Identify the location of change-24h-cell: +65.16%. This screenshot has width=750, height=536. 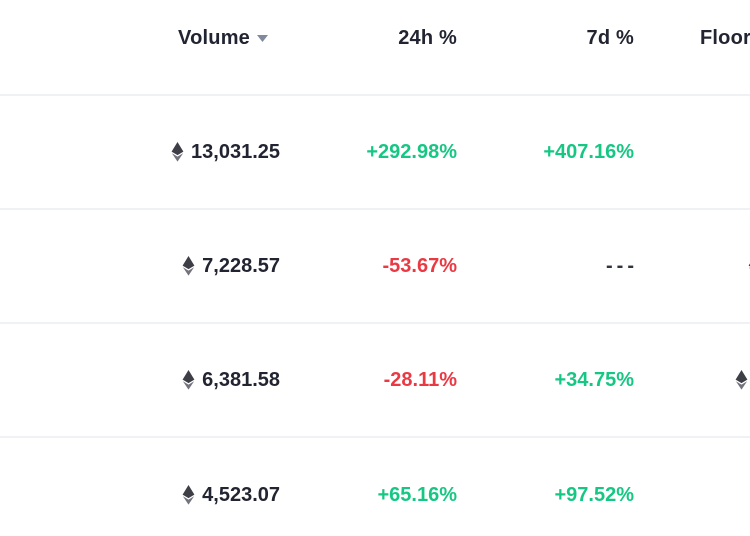
(368, 495).